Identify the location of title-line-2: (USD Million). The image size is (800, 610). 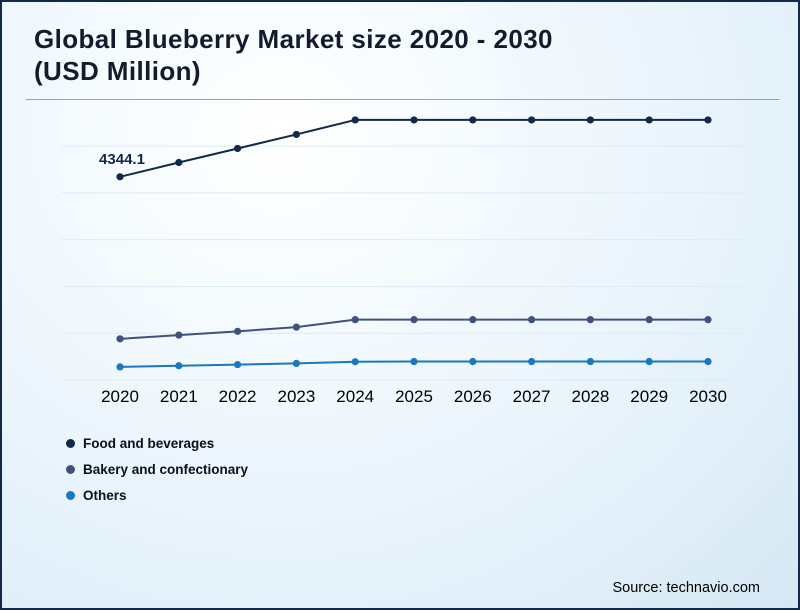
(117, 70).